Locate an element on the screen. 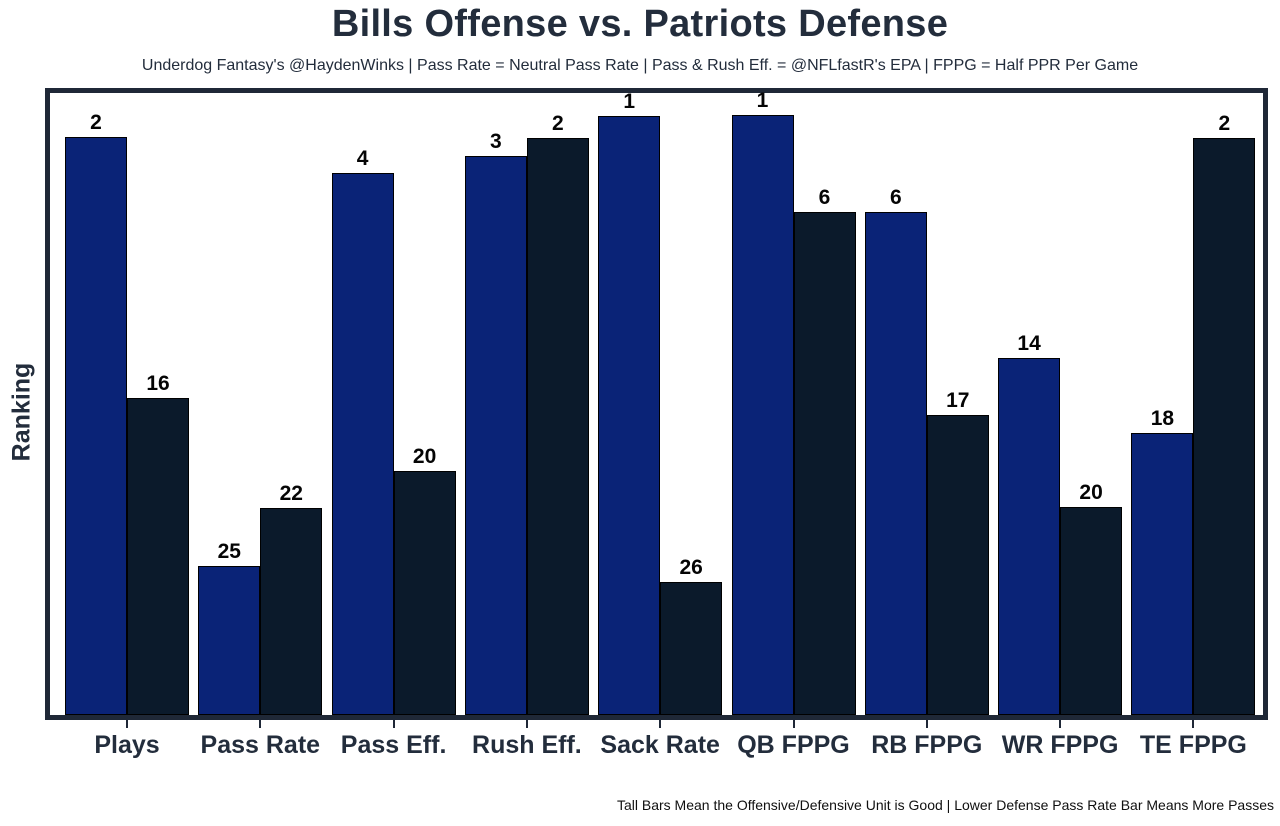 The width and height of the screenshot is (1280, 826). bar-value-label: 4 is located at coordinates (362, 158).